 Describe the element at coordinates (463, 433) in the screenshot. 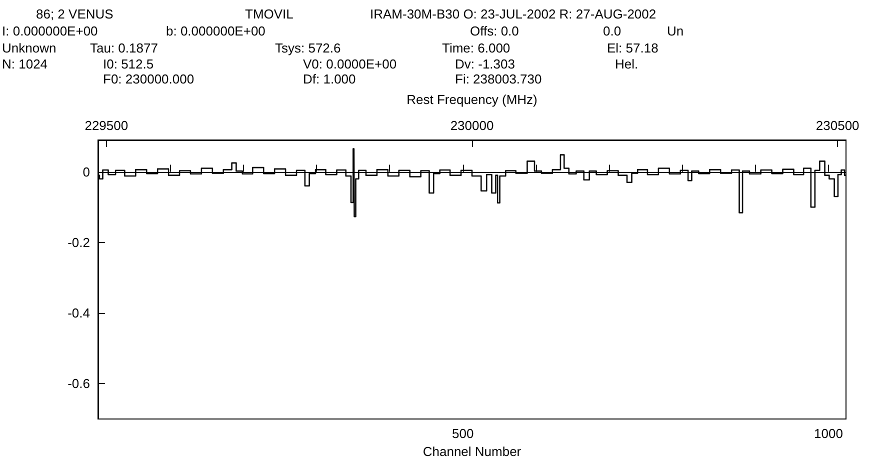

I see `x-tick-label: 500` at that location.